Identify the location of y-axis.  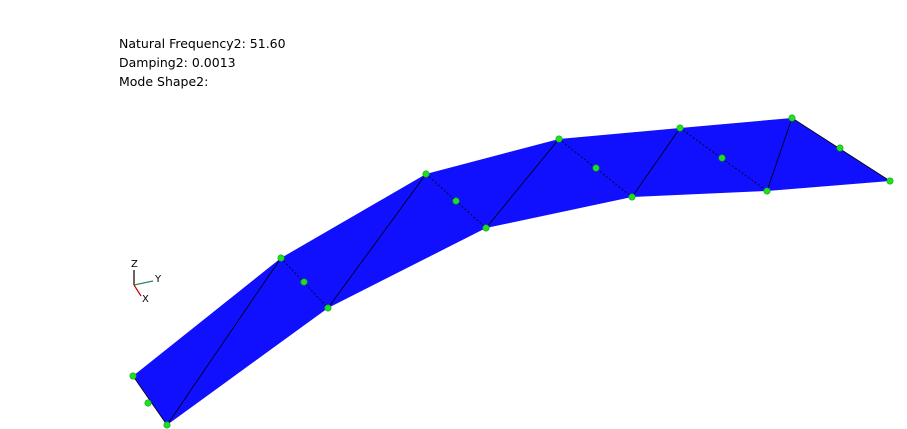
(143, 283).